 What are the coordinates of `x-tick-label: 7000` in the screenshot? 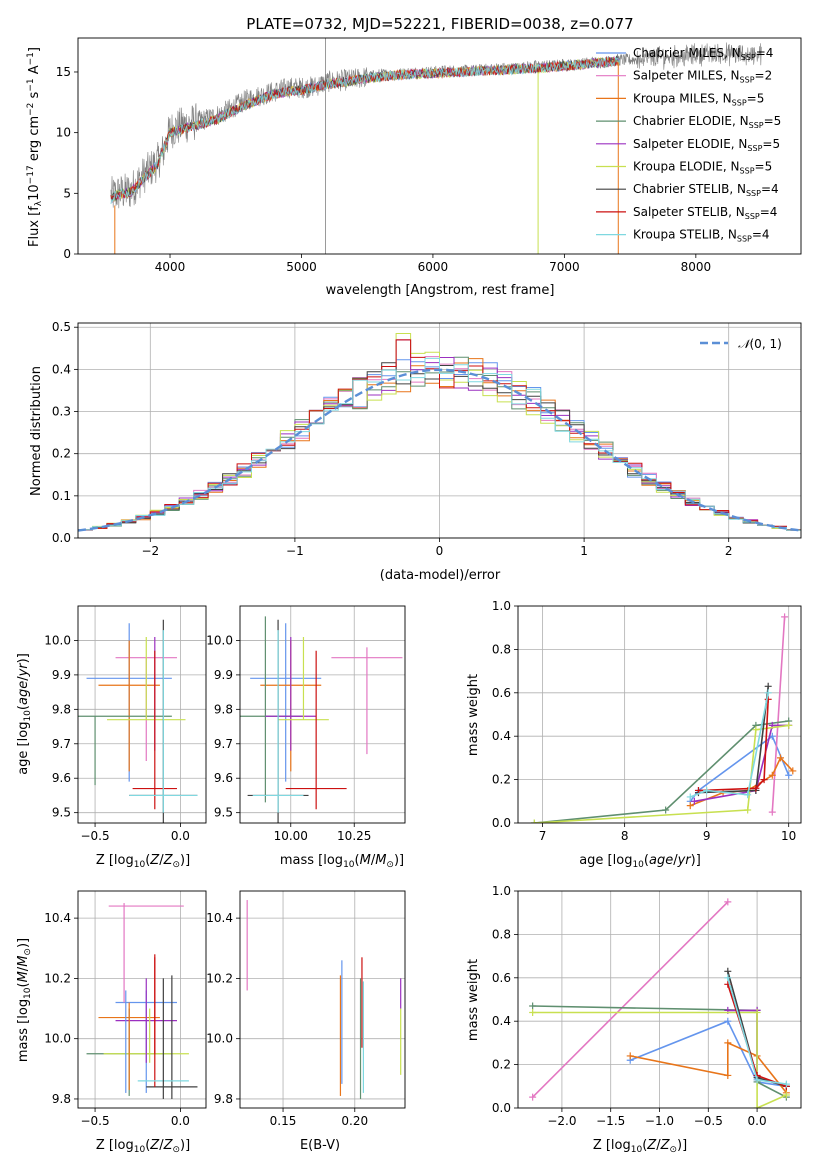 It's located at (564, 267).